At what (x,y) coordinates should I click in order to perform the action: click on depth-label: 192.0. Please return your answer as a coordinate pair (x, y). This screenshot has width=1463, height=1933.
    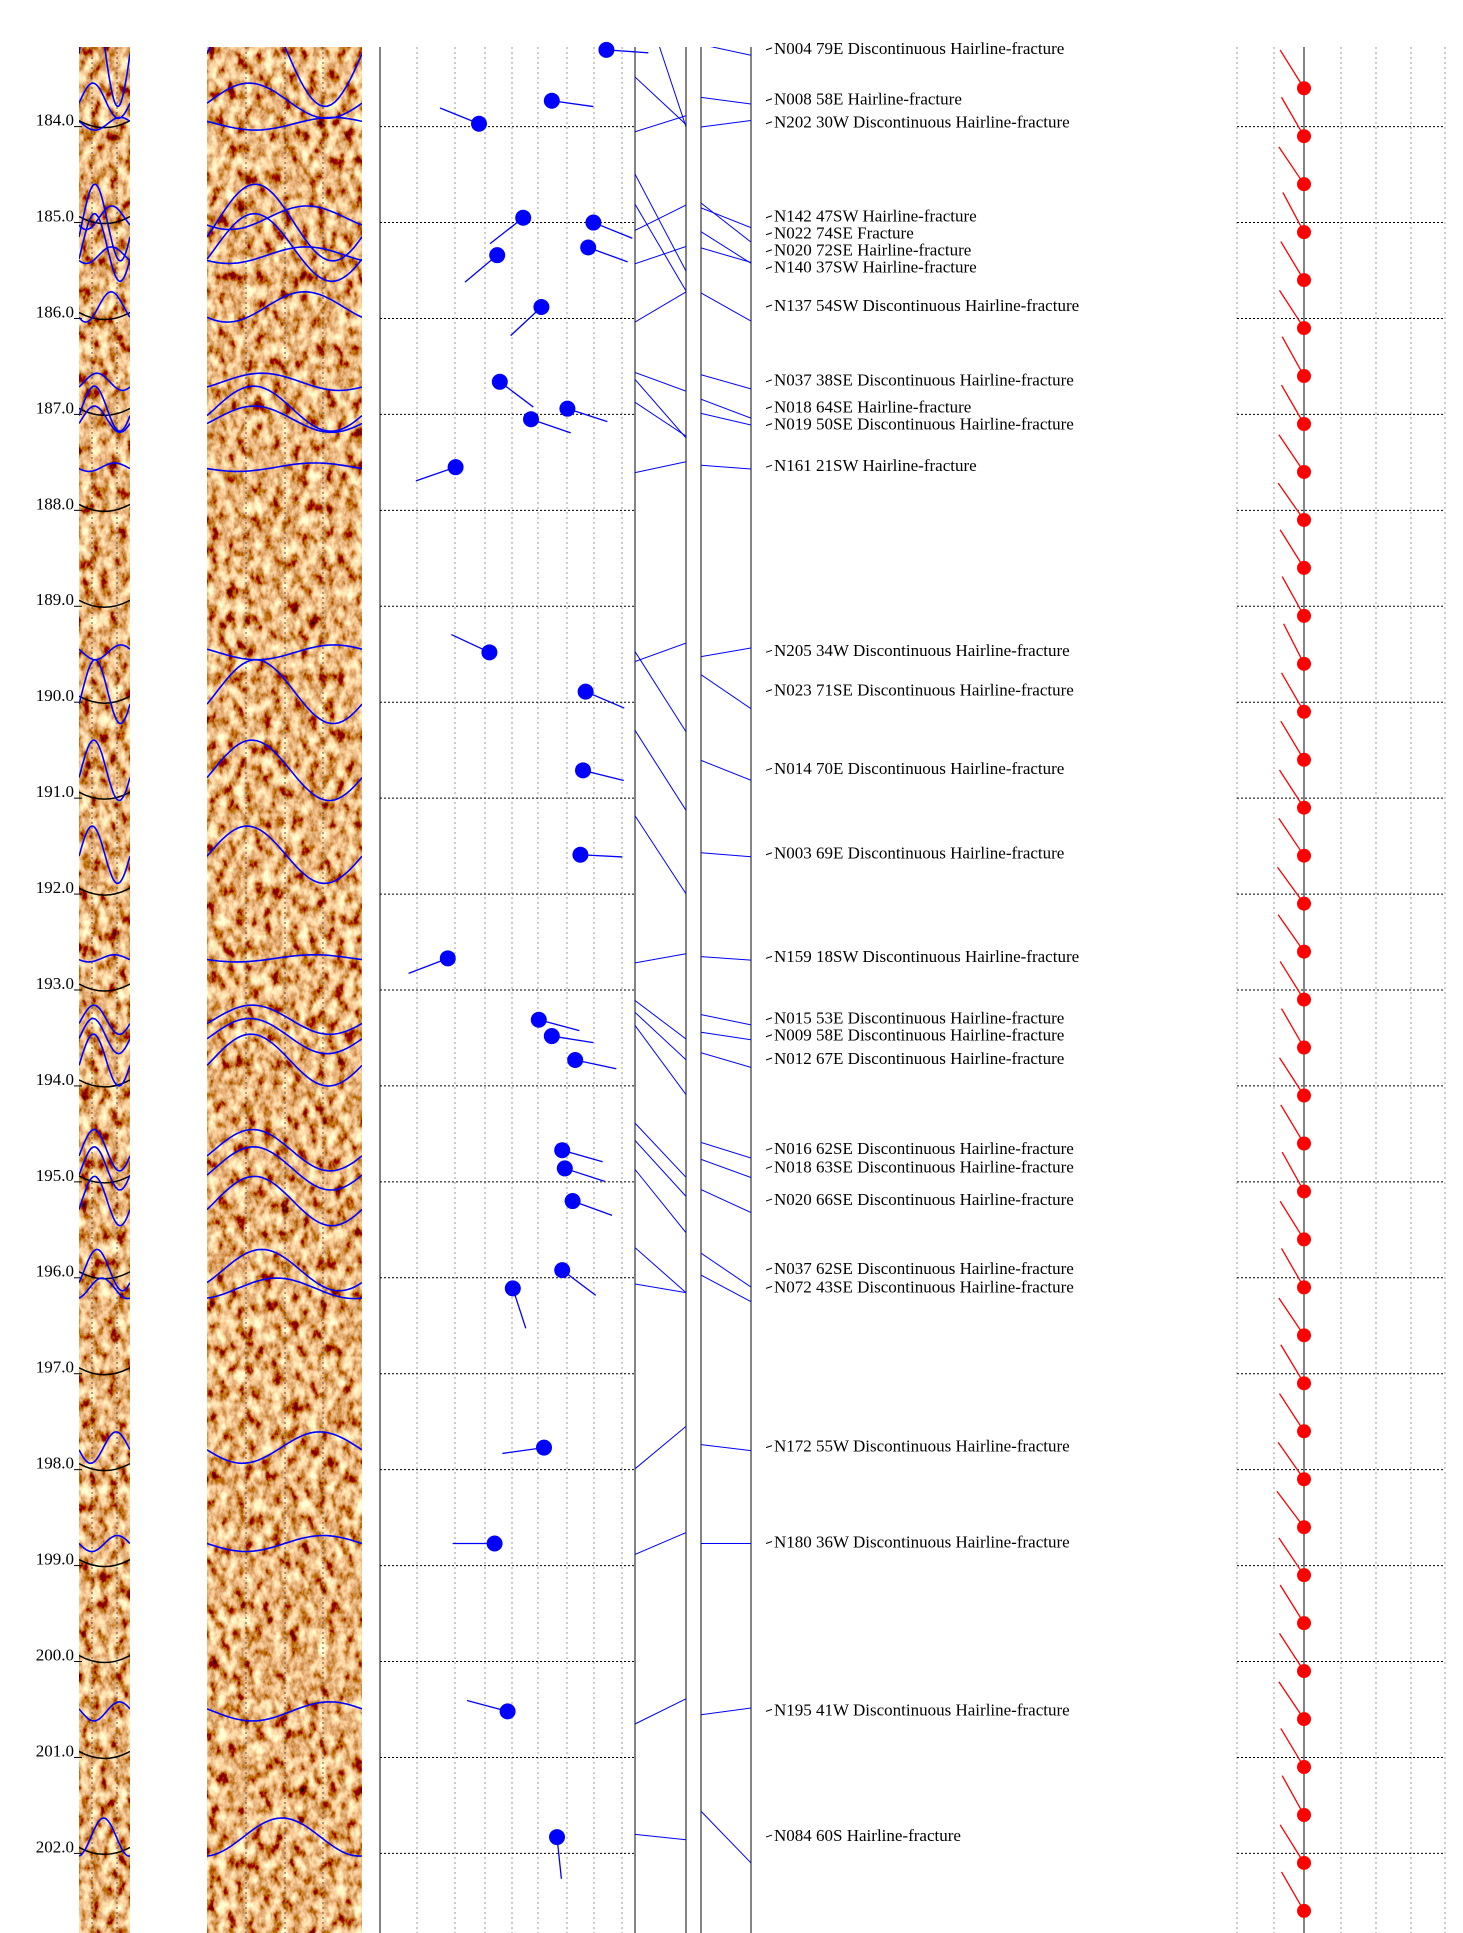
    Looking at the image, I should click on (55, 887).